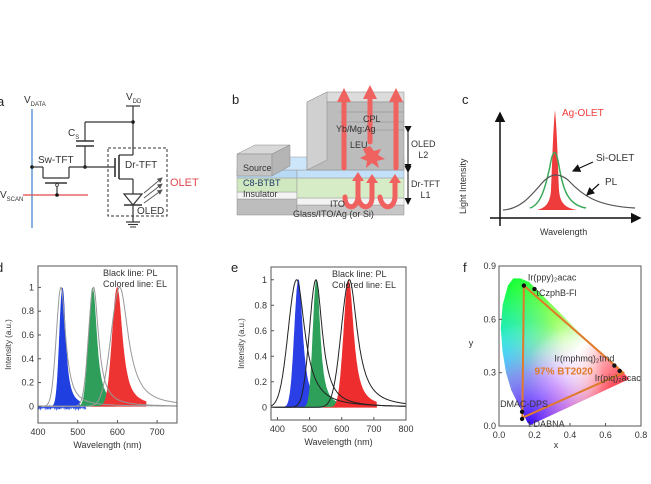  What do you see at coordinates (465, 99) in the screenshot?
I see `panel-label-c: c` at bounding box center [465, 99].